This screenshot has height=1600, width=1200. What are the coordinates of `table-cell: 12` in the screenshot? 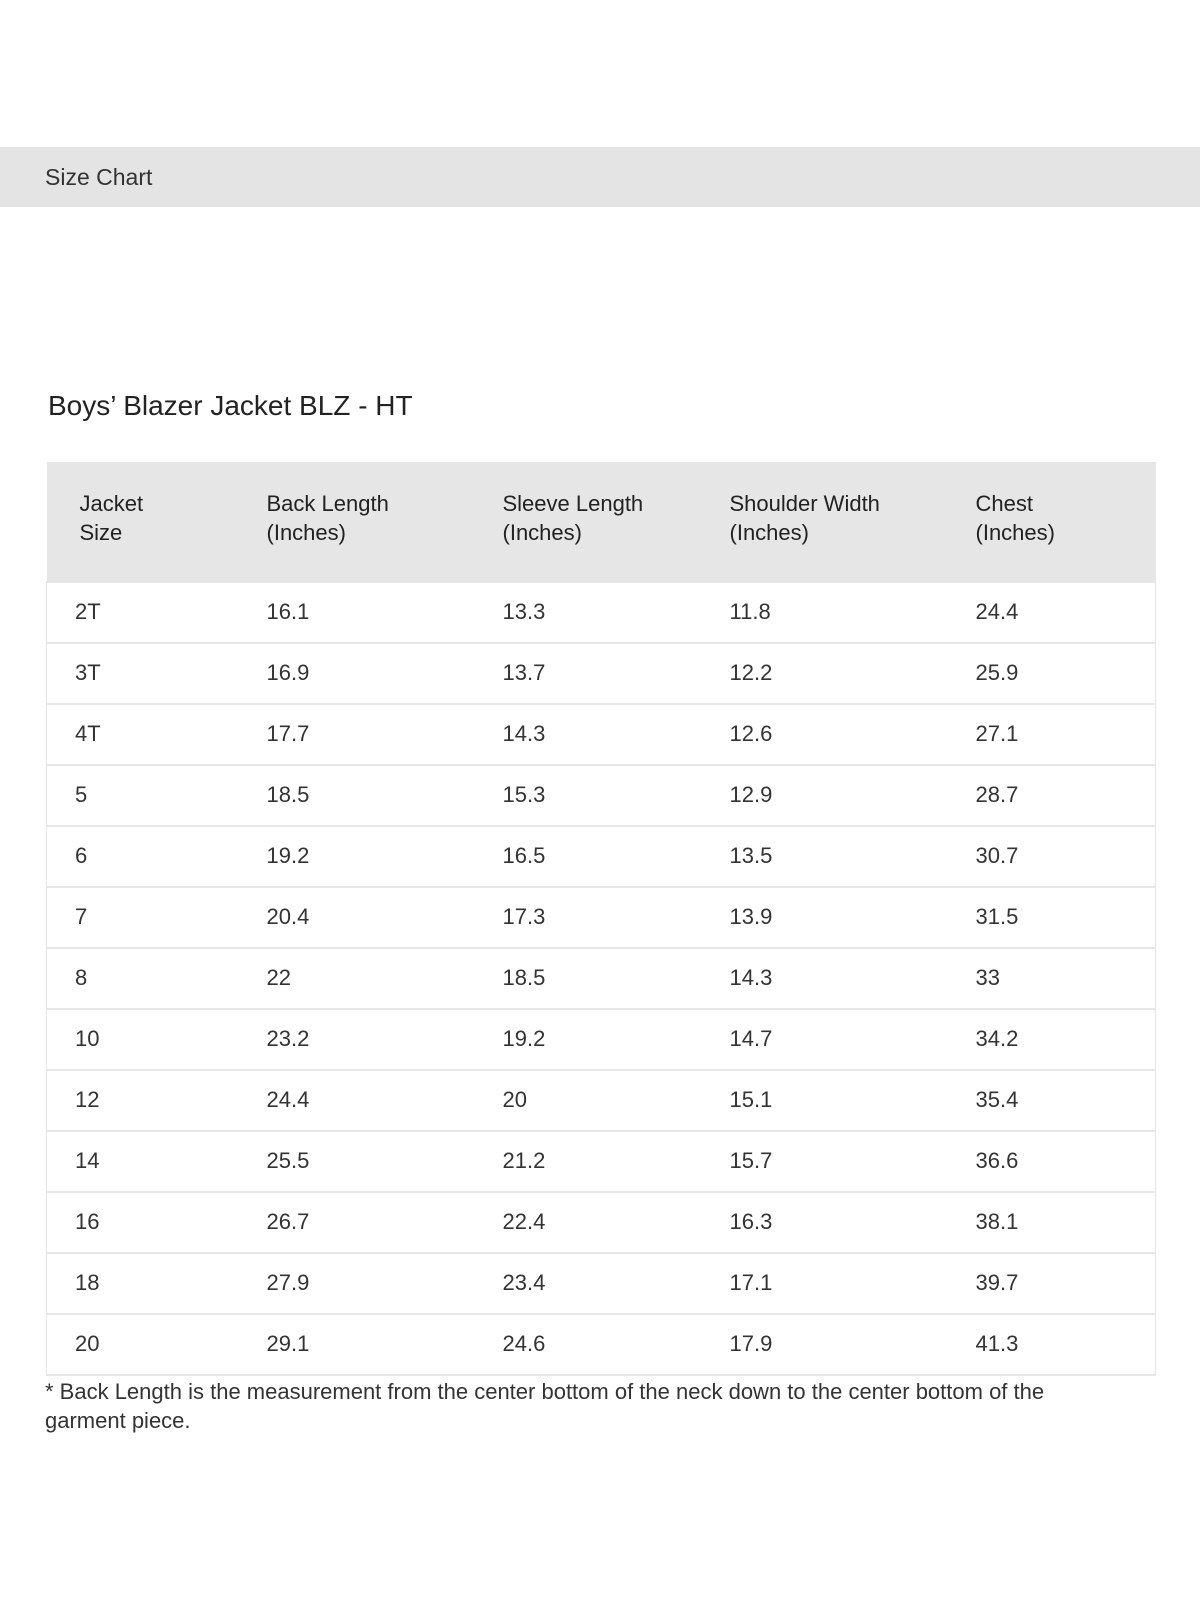 It's located at (156, 1100).